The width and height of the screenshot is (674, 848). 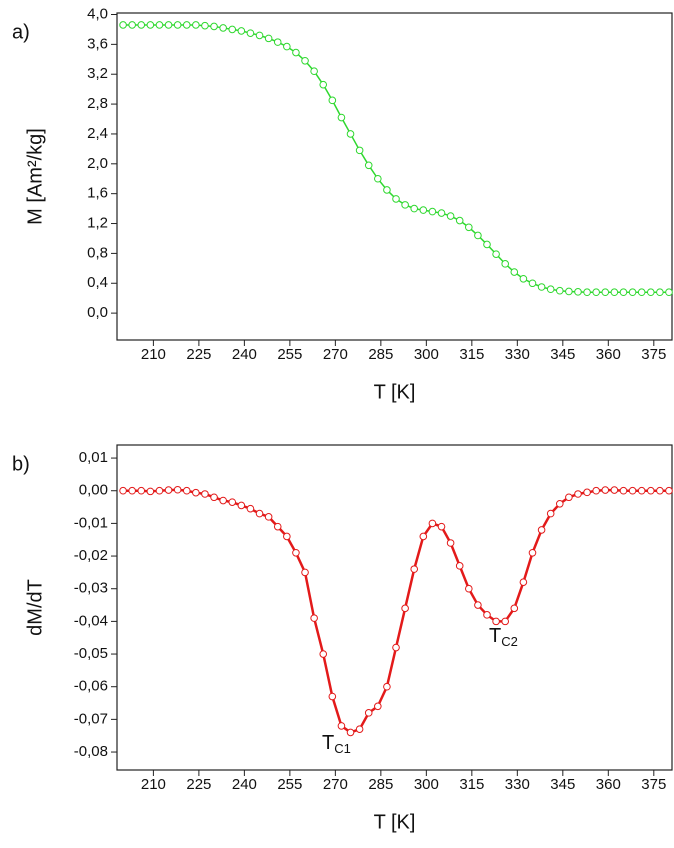 I want to click on x-tick-label: 300, so click(x=426, y=784).